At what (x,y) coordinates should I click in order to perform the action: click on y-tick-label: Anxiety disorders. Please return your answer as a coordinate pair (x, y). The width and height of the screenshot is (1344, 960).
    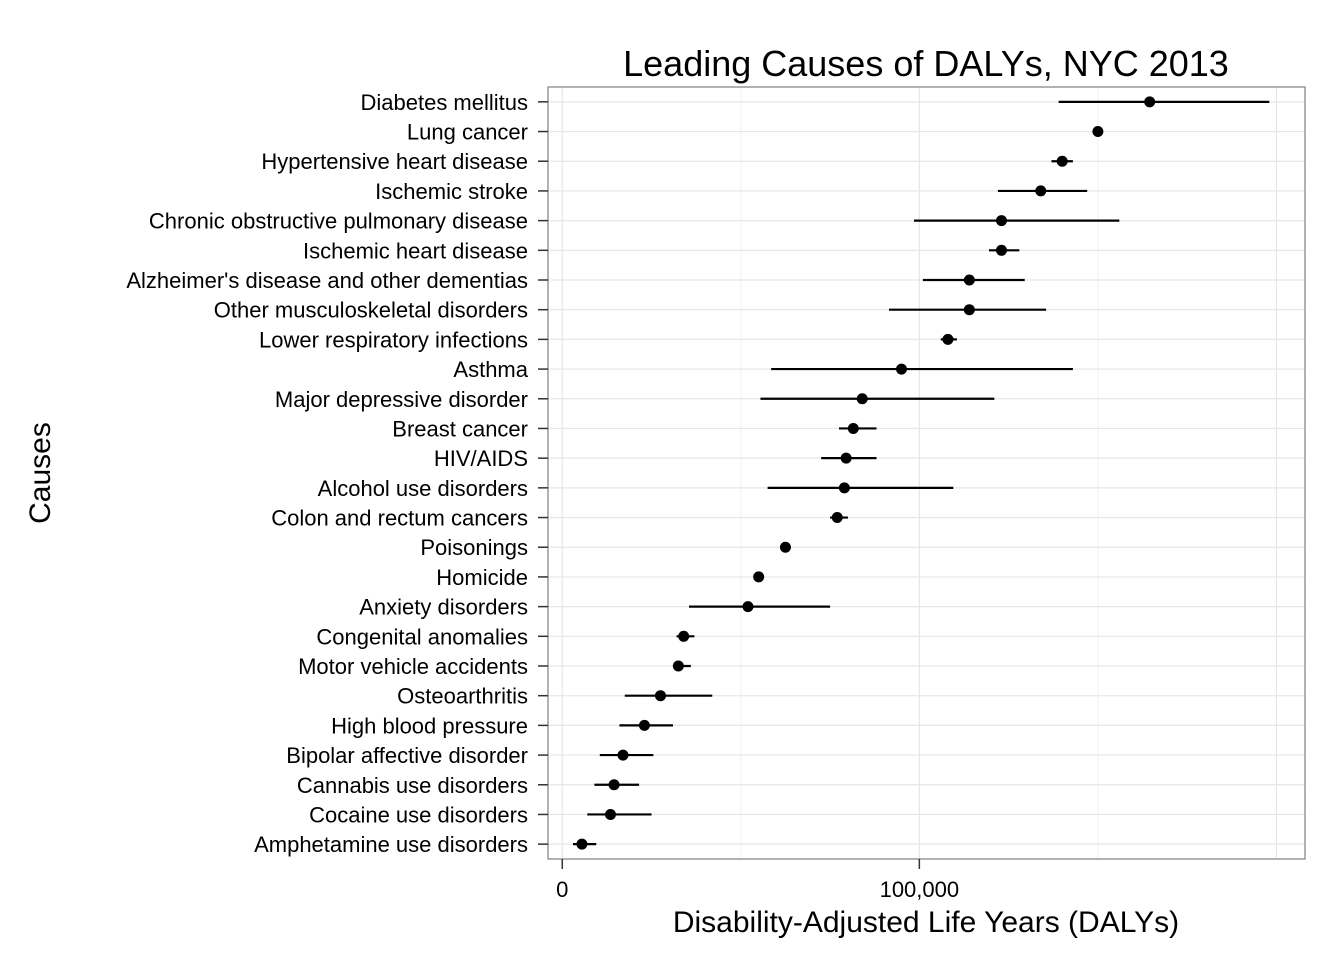
    Looking at the image, I should click on (443, 607).